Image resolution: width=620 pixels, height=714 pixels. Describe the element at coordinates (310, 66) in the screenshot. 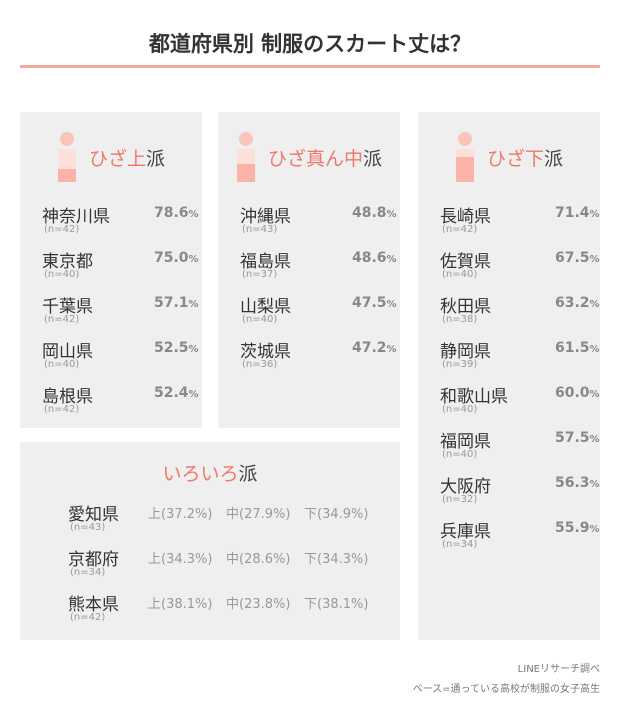

I see `title-underline` at that location.